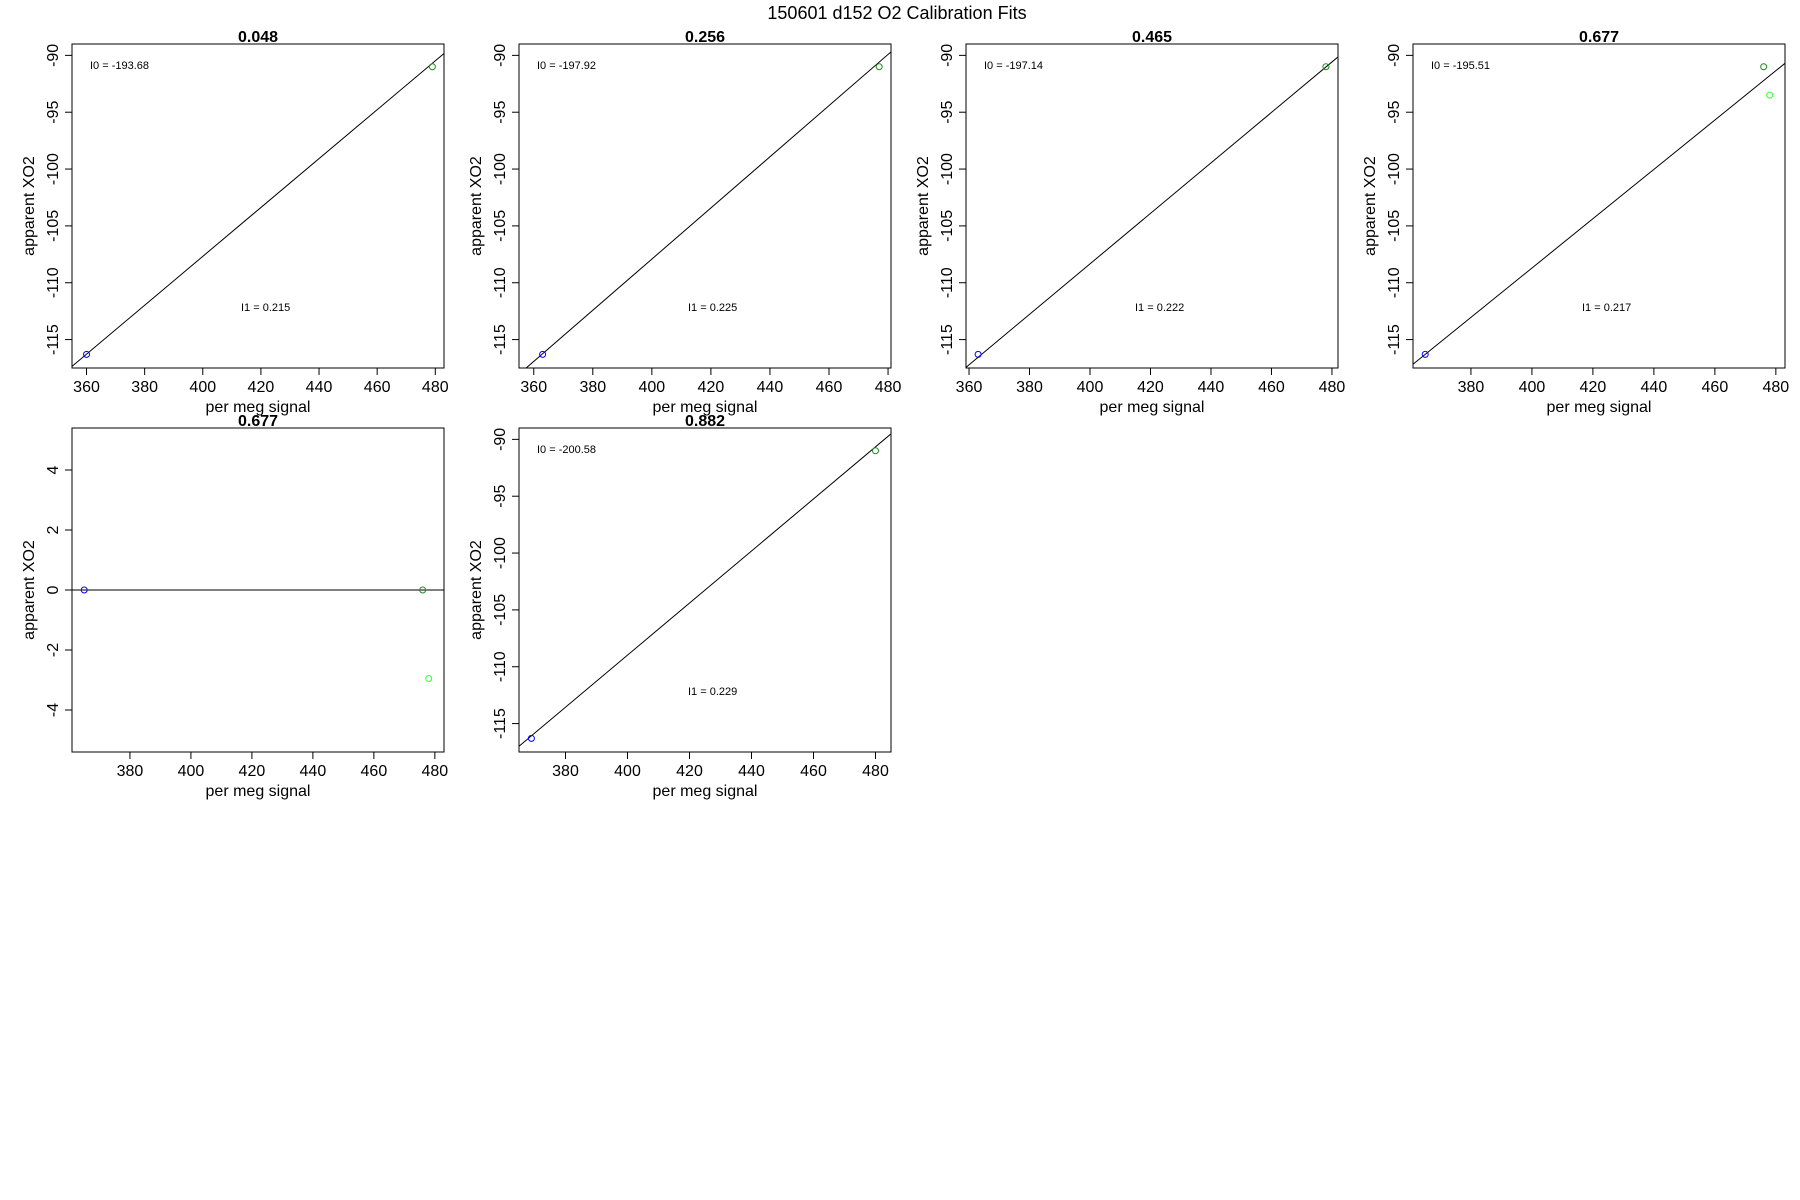 This screenshot has height=1200, width=1800. I want to click on slope-annotation: I1 = 0.222, so click(1159, 308).